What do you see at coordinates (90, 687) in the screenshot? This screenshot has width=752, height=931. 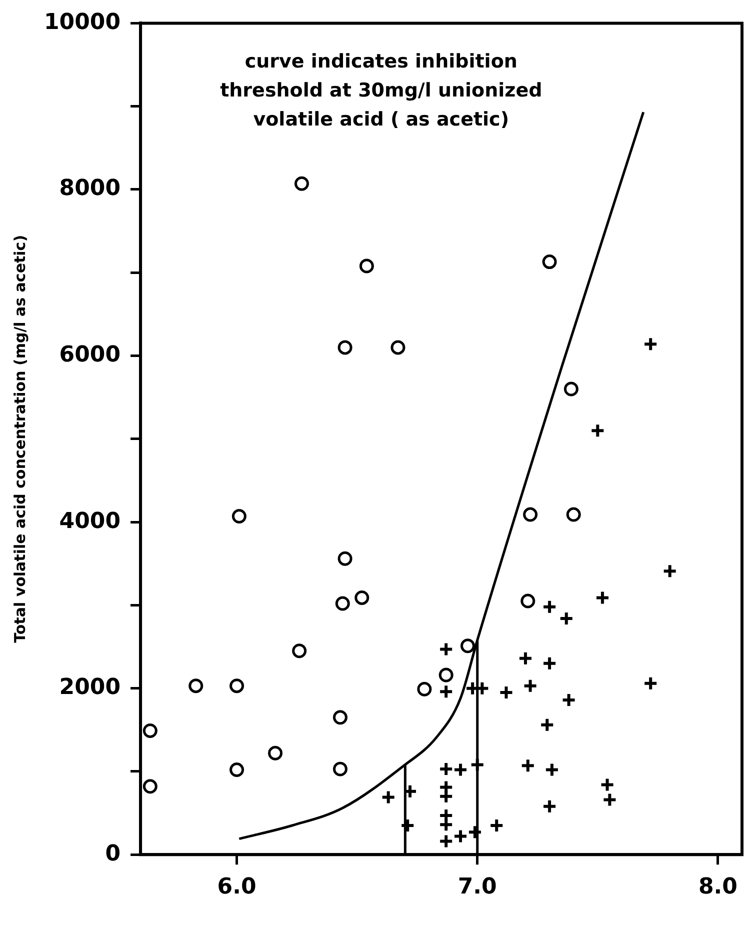 I see `y-tick-label: 2000` at bounding box center [90, 687].